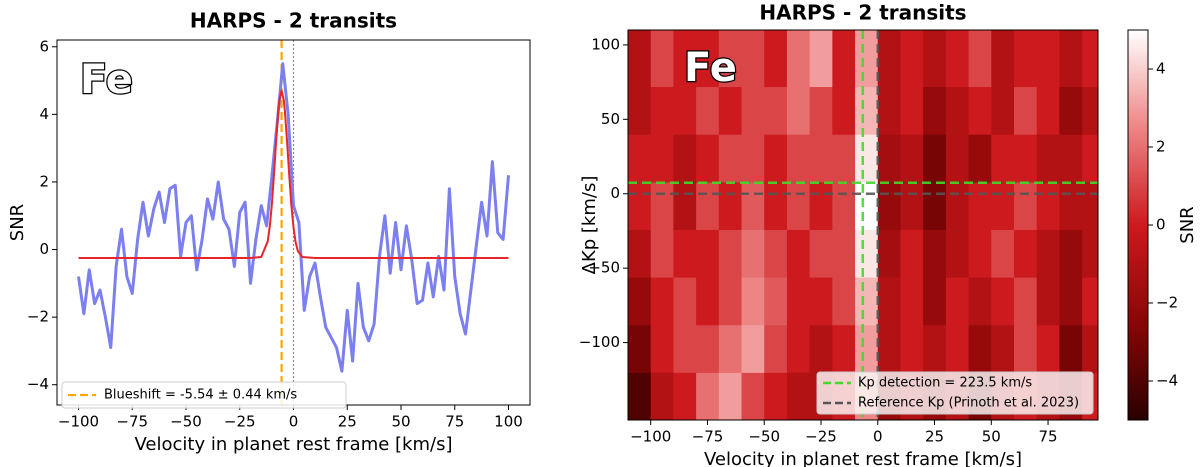  Describe the element at coordinates (17, 222) in the screenshot. I see `y-axis-label: SNR` at that location.